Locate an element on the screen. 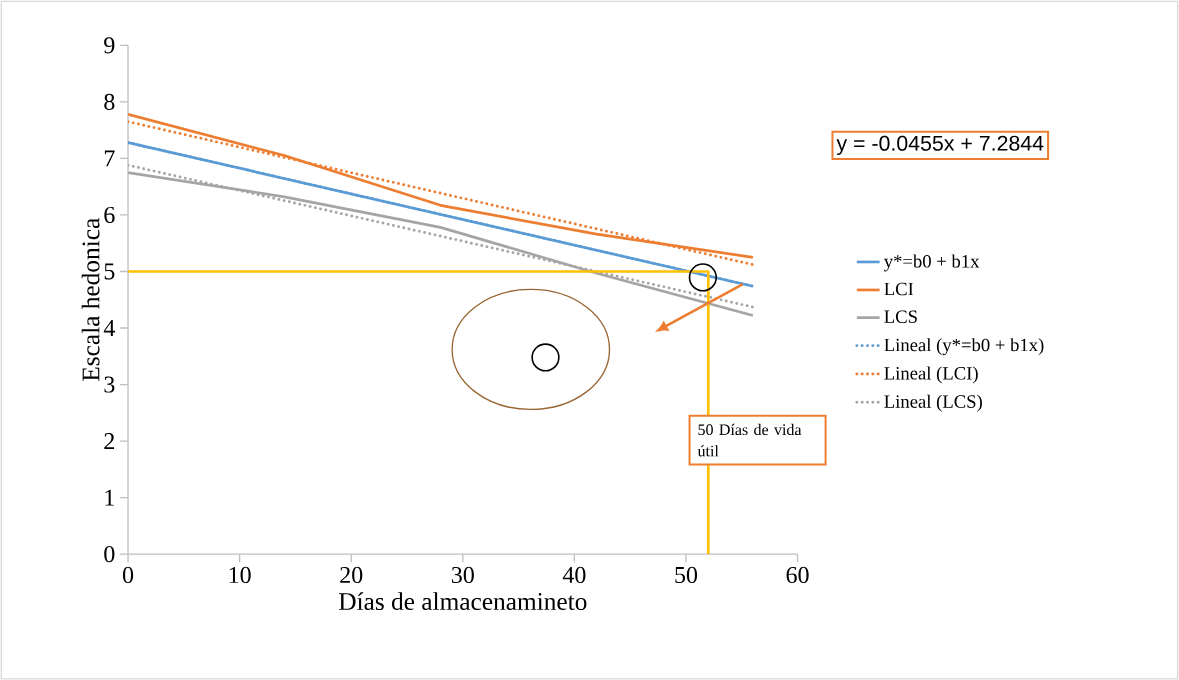 The height and width of the screenshot is (680, 1179). y-tick-label: 5 is located at coordinates (109, 271).